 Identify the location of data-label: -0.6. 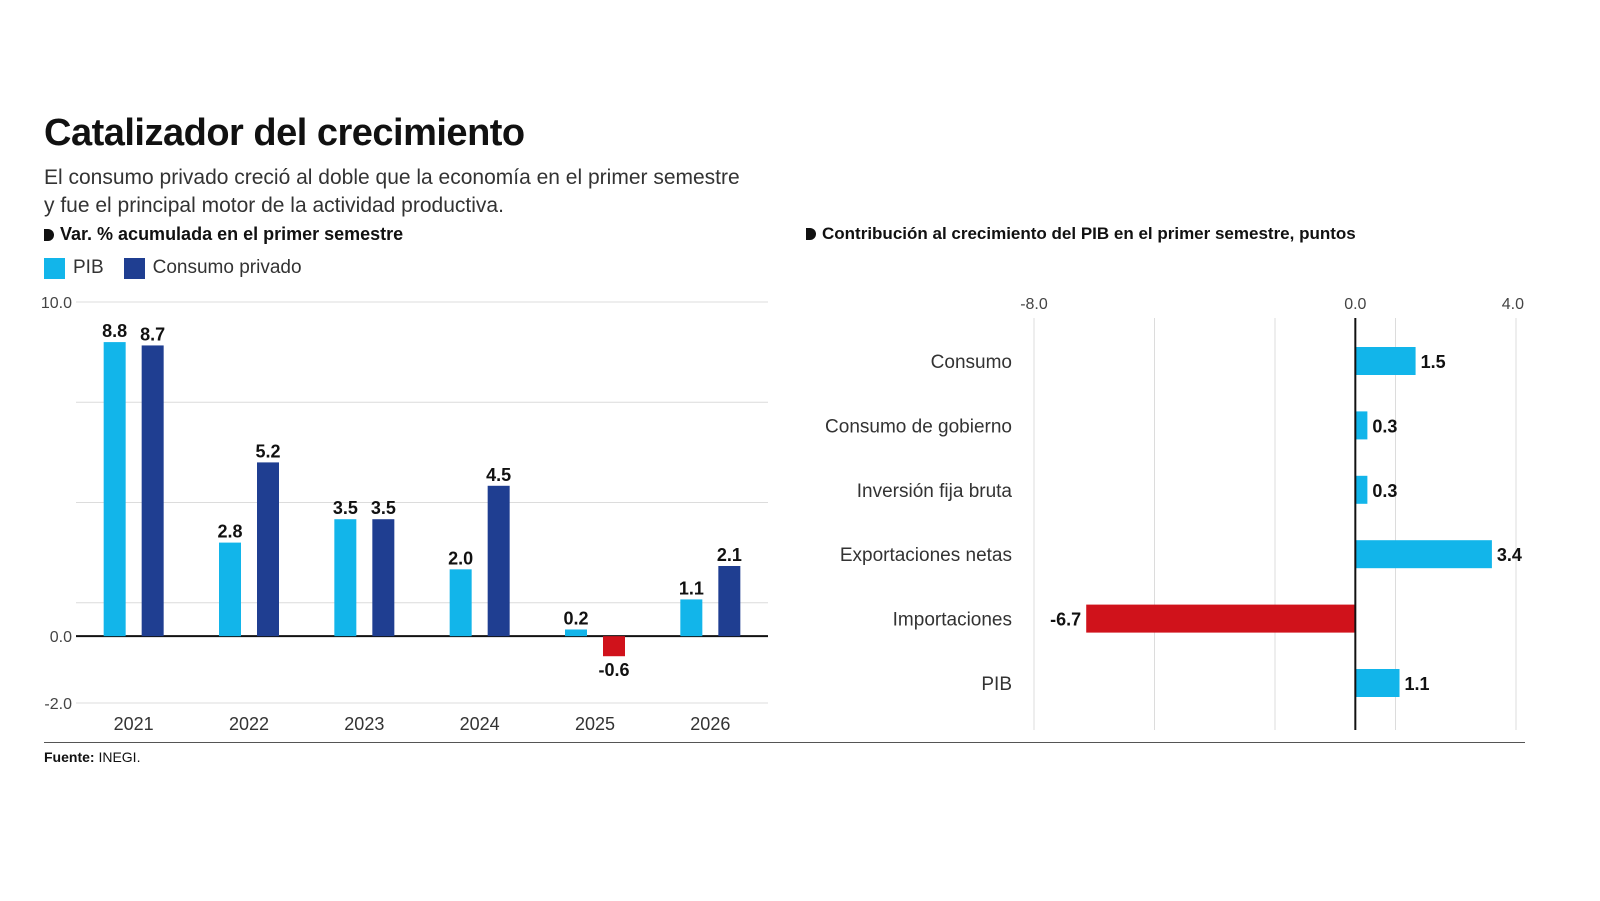
(613, 670).